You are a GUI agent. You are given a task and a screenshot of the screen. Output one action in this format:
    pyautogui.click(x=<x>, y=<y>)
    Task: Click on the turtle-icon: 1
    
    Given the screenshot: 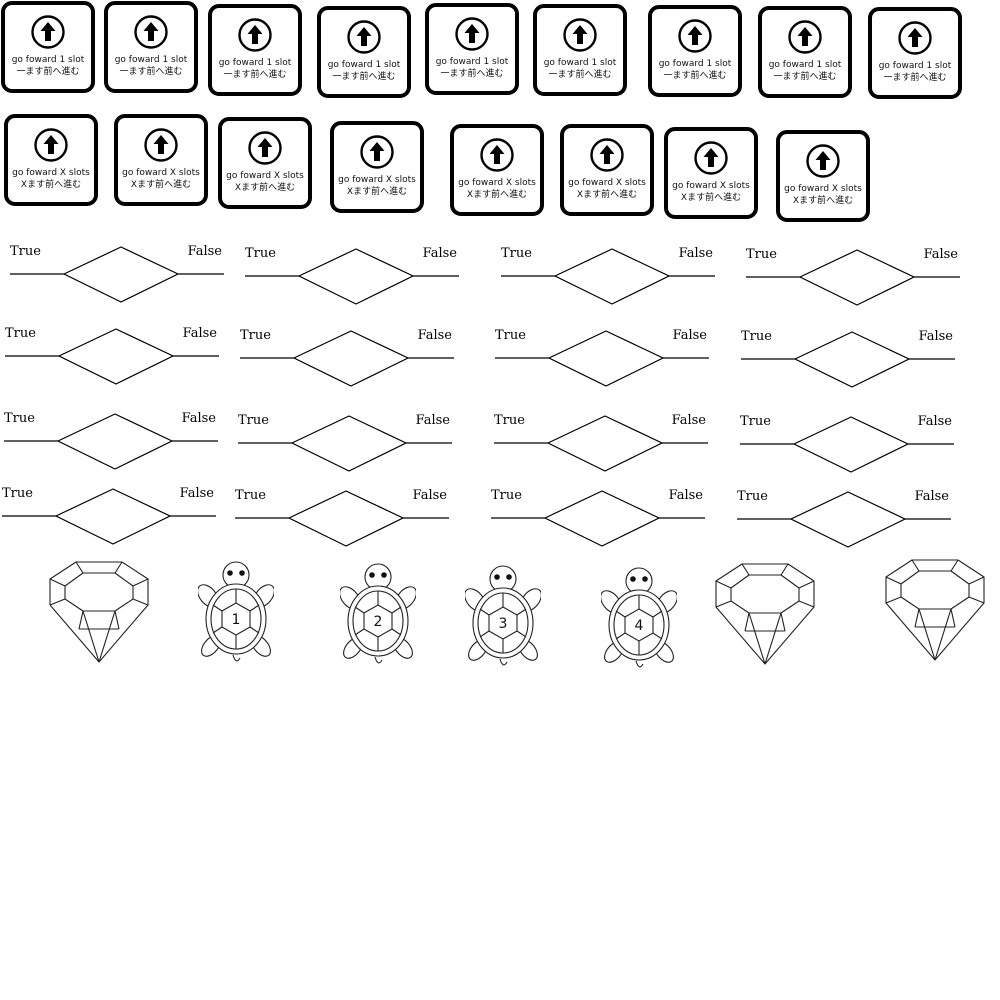 What is the action you would take?
    pyautogui.click(x=236, y=612)
    